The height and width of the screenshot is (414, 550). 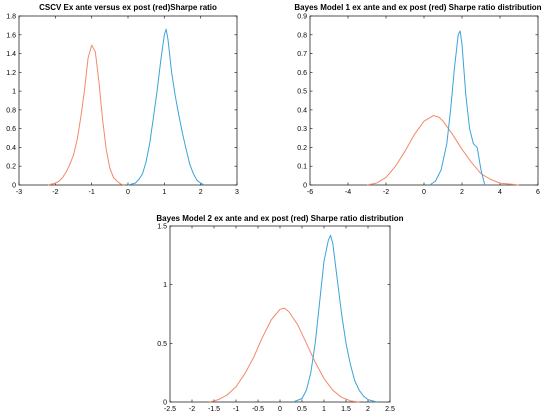 I want to click on x-tick-label: 3, so click(x=237, y=192).